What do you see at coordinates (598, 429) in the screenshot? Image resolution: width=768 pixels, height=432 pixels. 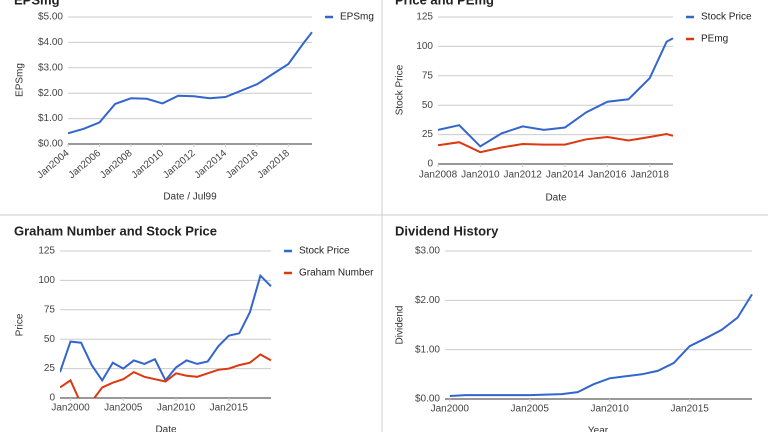 I see `x-axis-title: Year` at bounding box center [598, 429].